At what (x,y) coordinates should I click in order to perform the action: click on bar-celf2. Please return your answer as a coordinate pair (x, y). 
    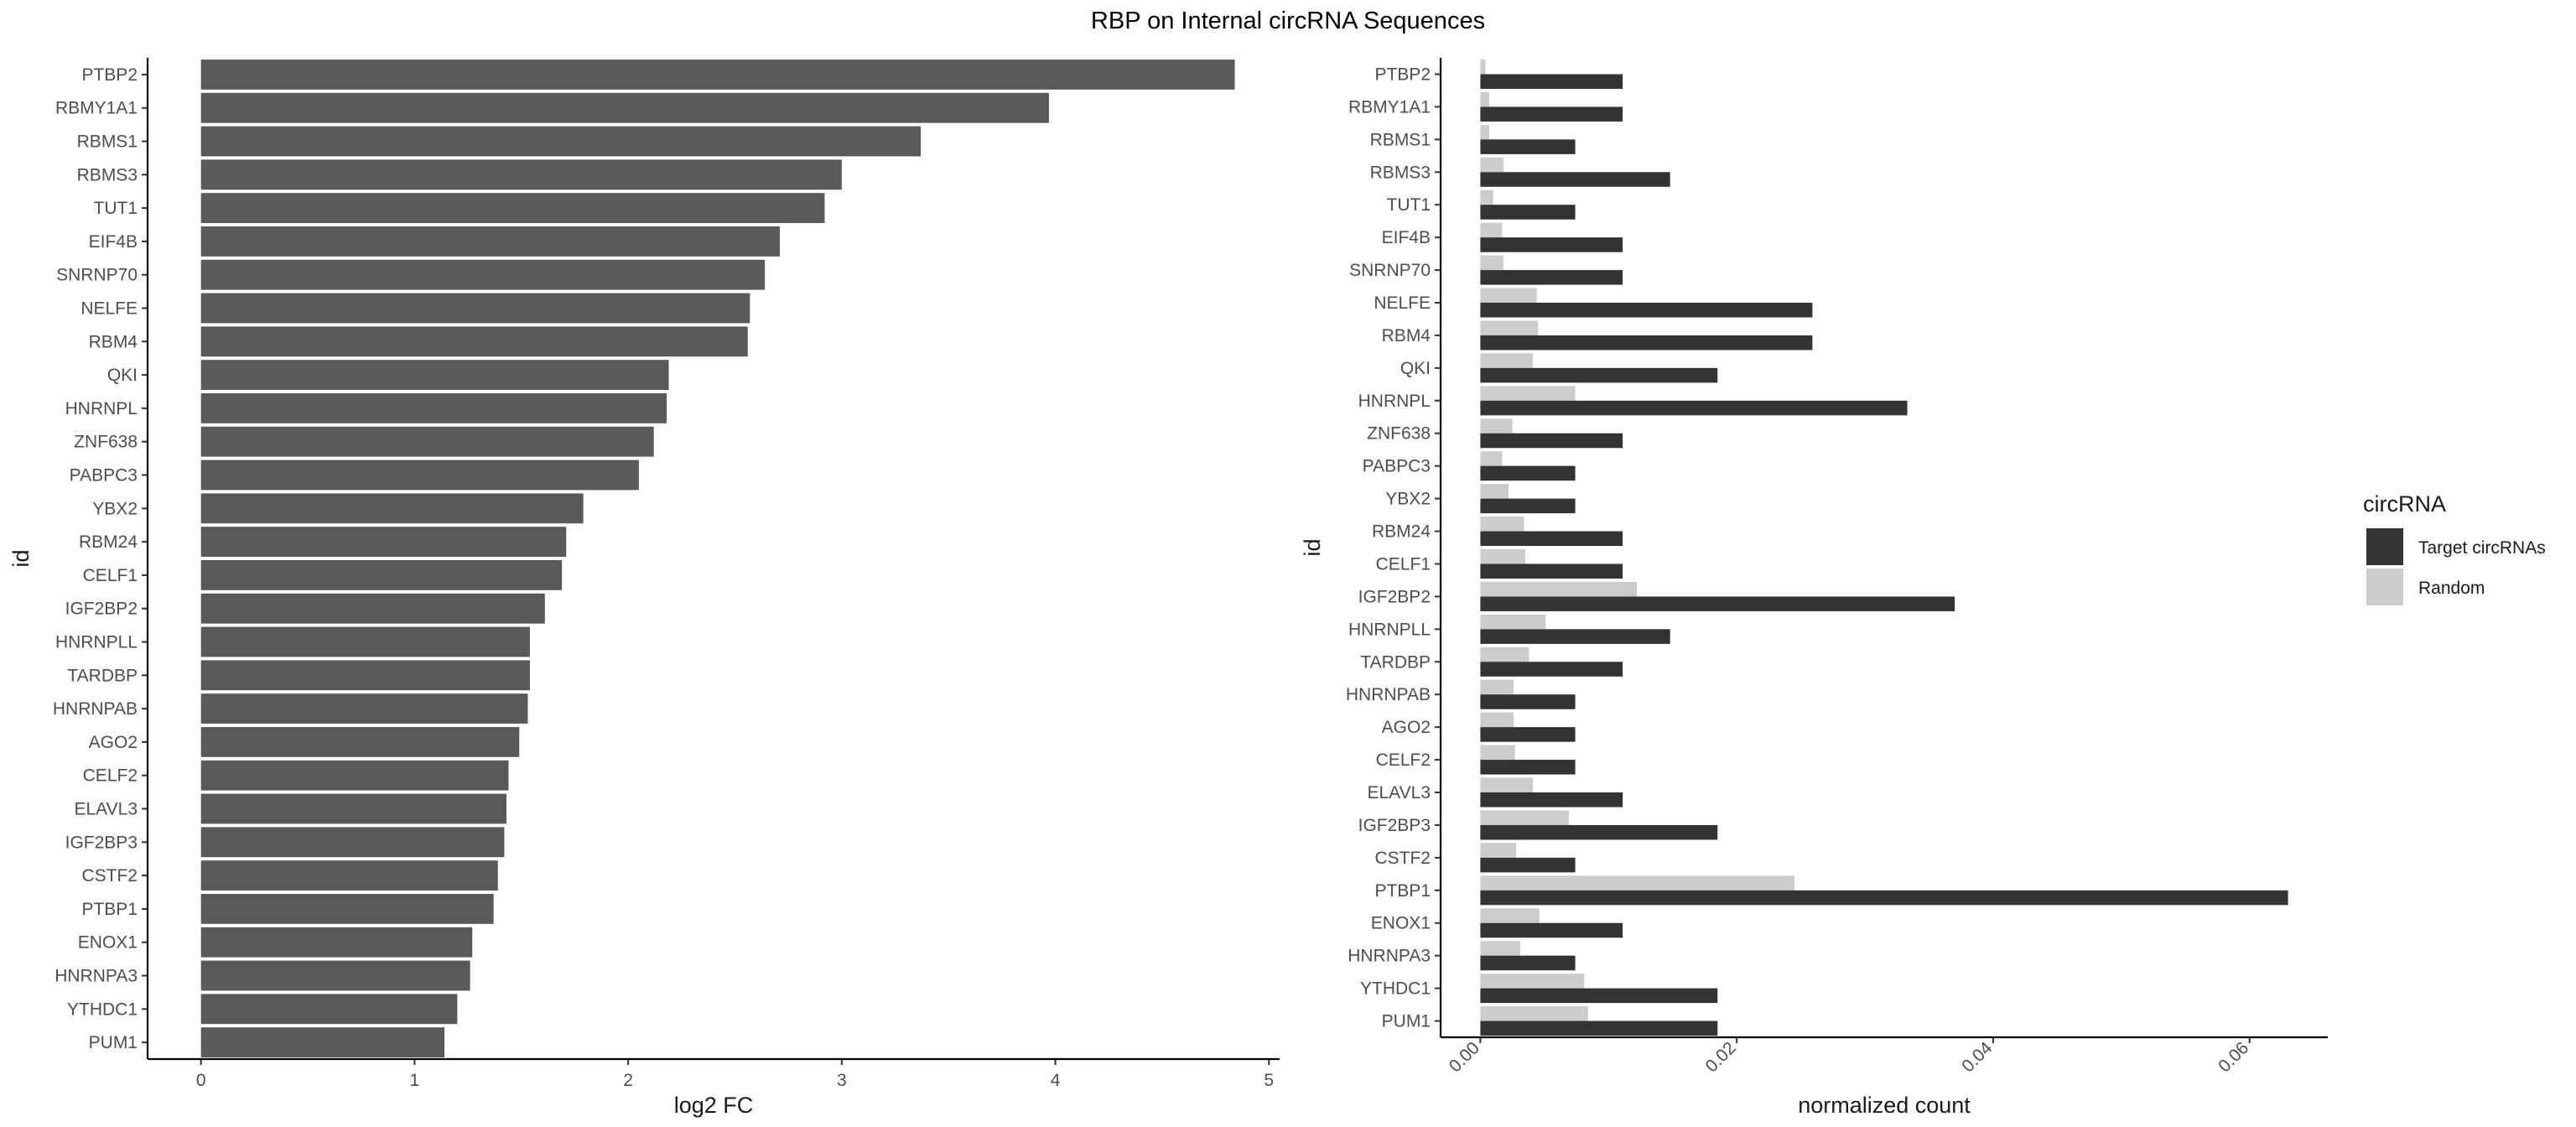
    Looking at the image, I should click on (354, 775).